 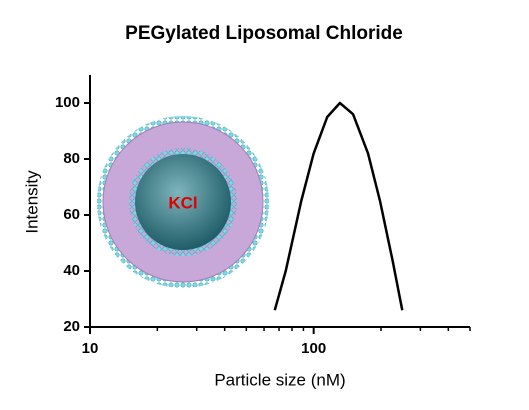 What do you see at coordinates (264, 33) in the screenshot?
I see `chart-title: PEGylated Liposomal Chloride` at bounding box center [264, 33].